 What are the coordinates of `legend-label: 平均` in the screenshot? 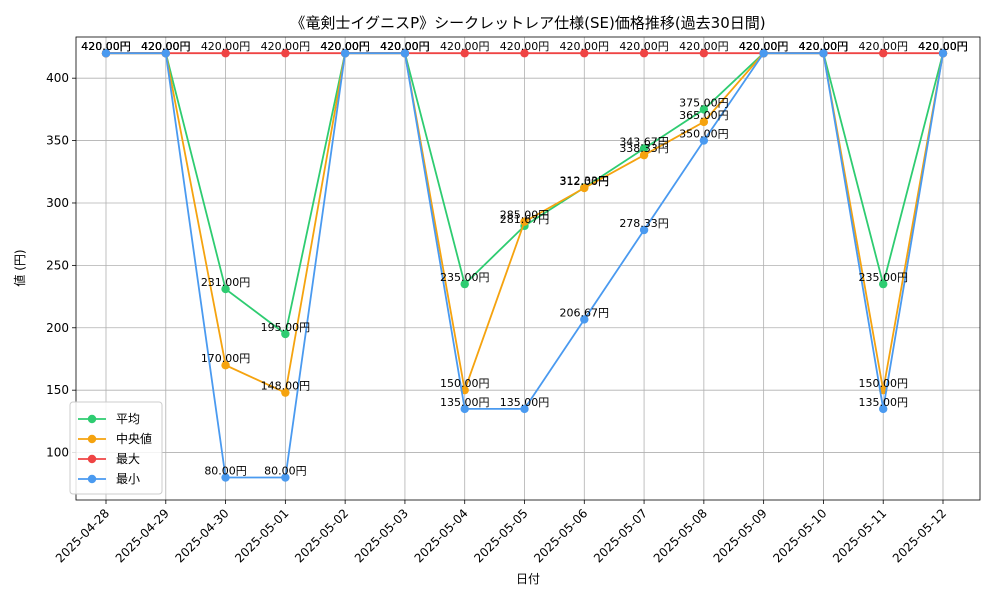 It's located at (128, 419).